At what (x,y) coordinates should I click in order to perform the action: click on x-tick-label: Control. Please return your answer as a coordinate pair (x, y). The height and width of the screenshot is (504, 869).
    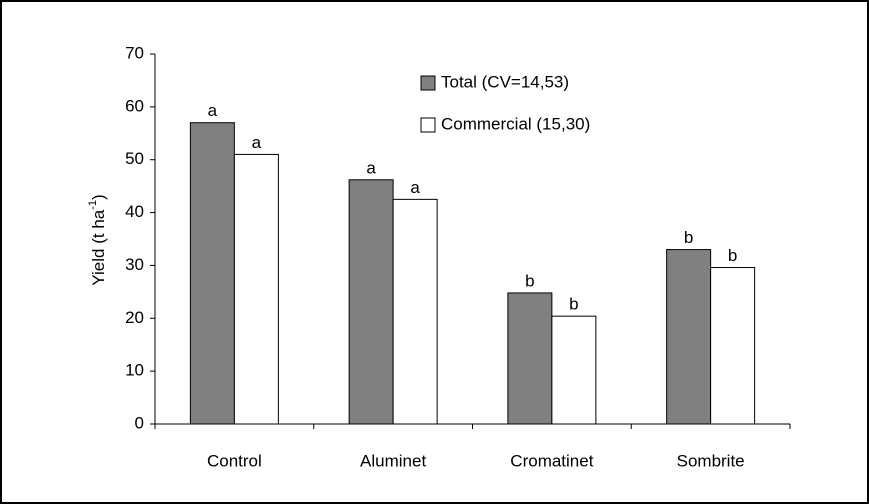
    Looking at the image, I should click on (234, 460).